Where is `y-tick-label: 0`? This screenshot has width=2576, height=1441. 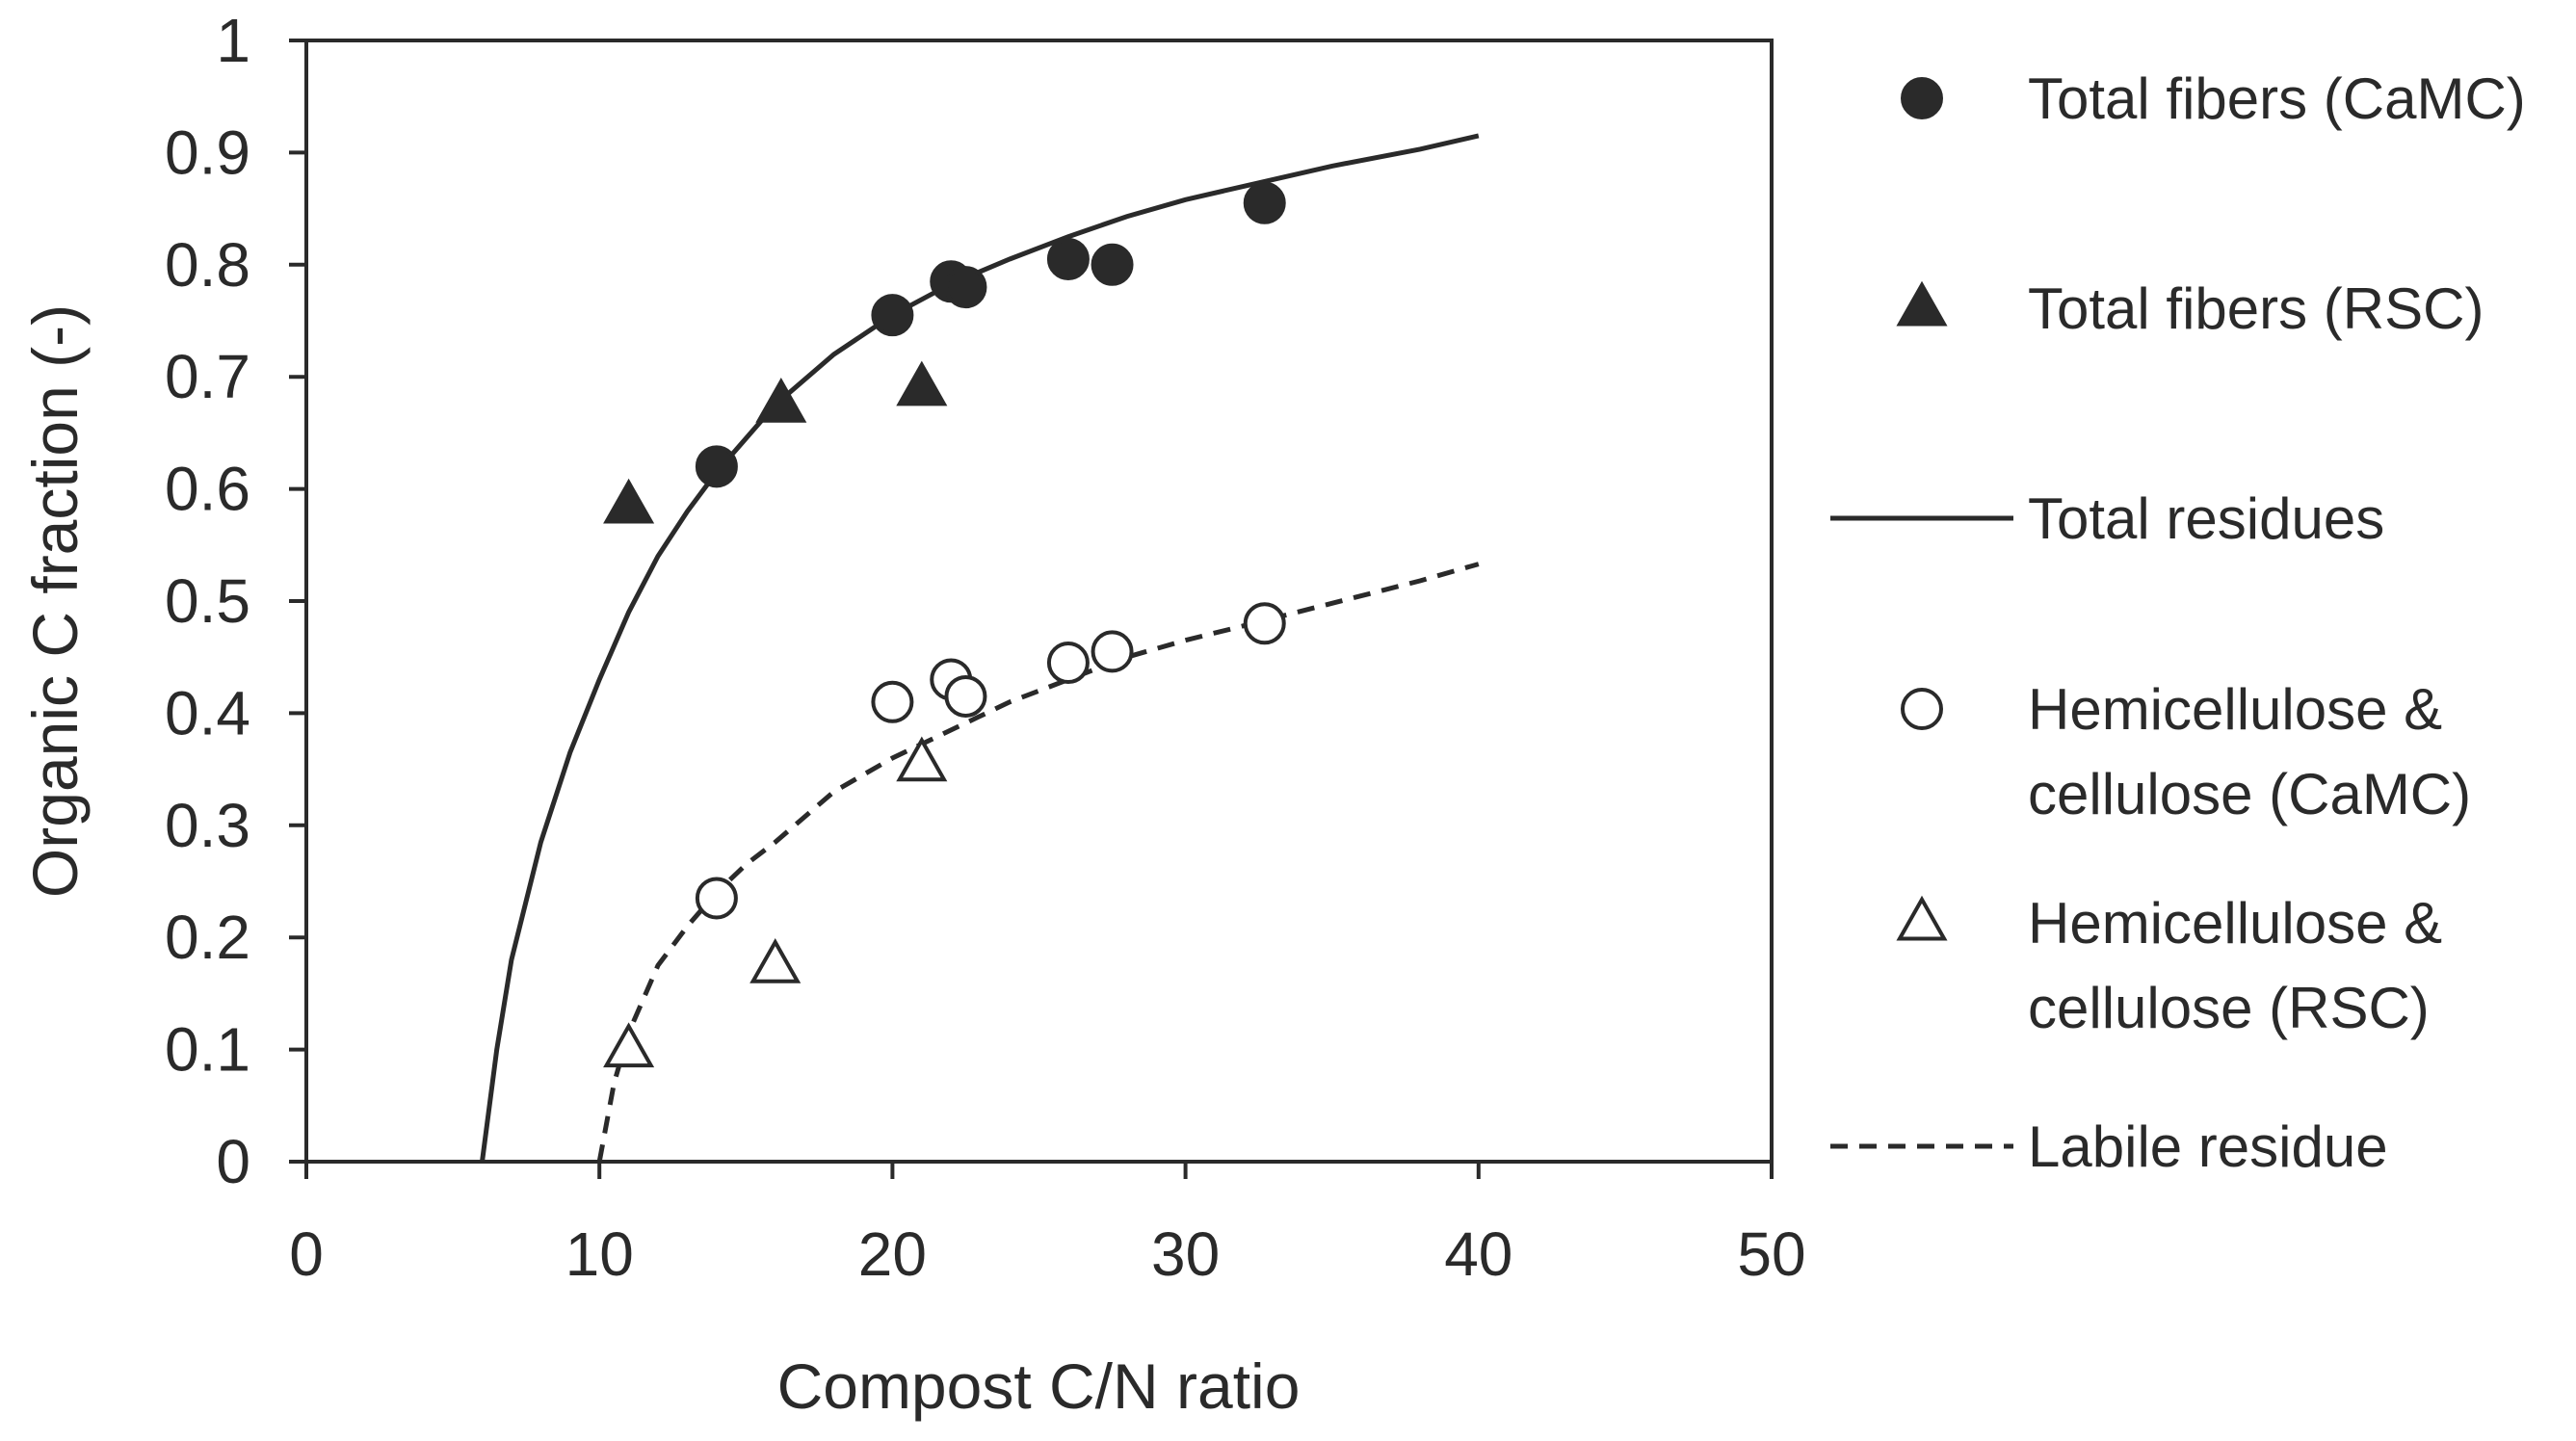
y-tick-label: 0 is located at coordinates (233, 1161).